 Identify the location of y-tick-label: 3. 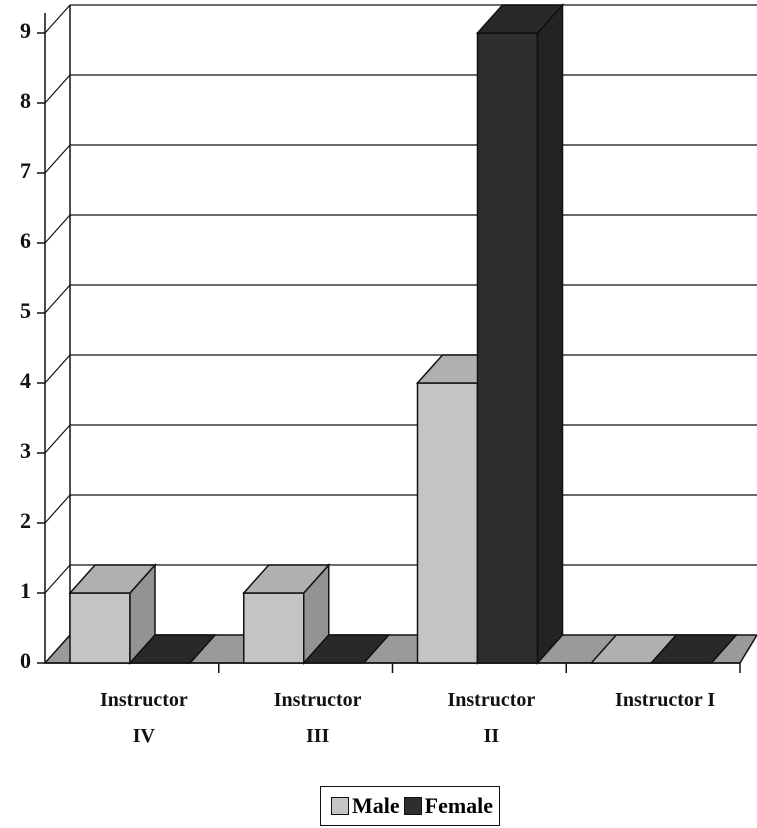
(25, 450).